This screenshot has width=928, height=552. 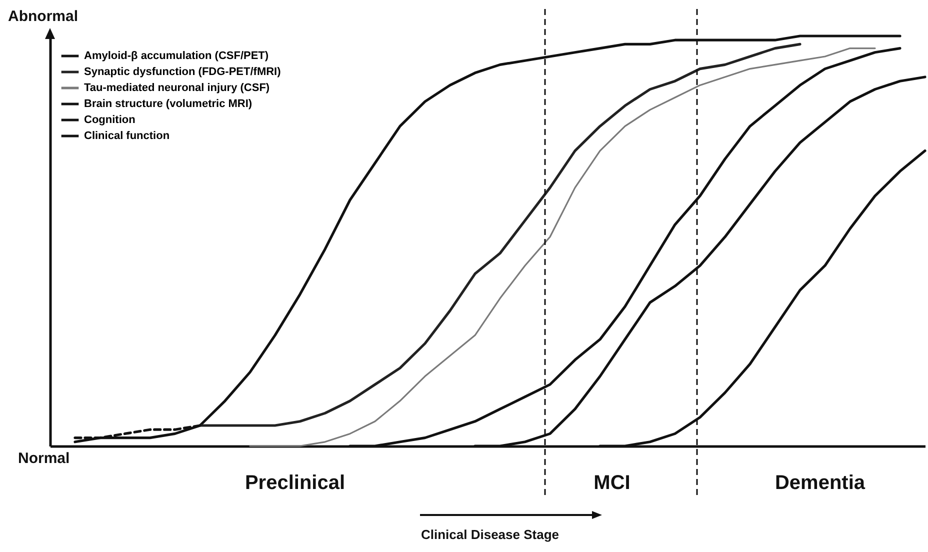 What do you see at coordinates (43, 16) in the screenshot?
I see `text: Abnormal` at bounding box center [43, 16].